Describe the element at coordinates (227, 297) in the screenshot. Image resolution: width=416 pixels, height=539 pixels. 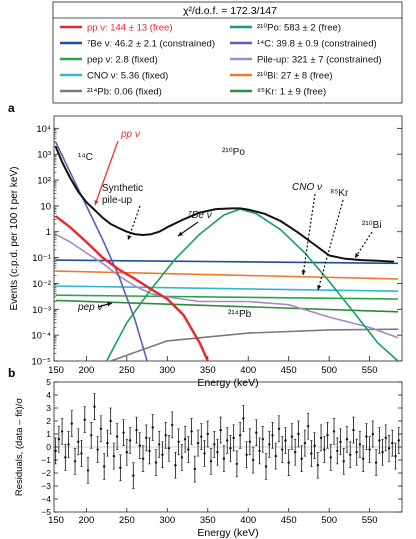
I see `series-line-pep ν` at that location.